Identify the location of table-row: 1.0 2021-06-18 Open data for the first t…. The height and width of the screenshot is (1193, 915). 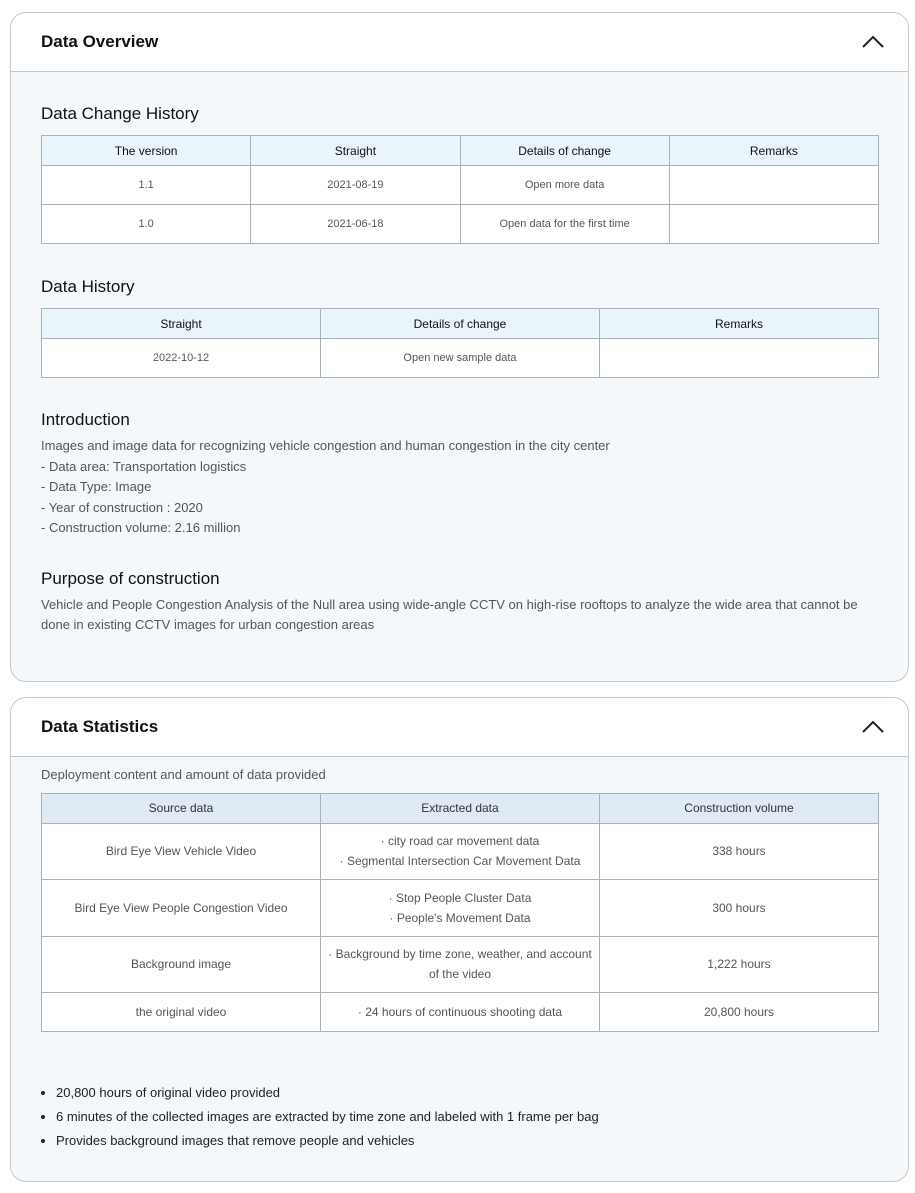
(460, 224).